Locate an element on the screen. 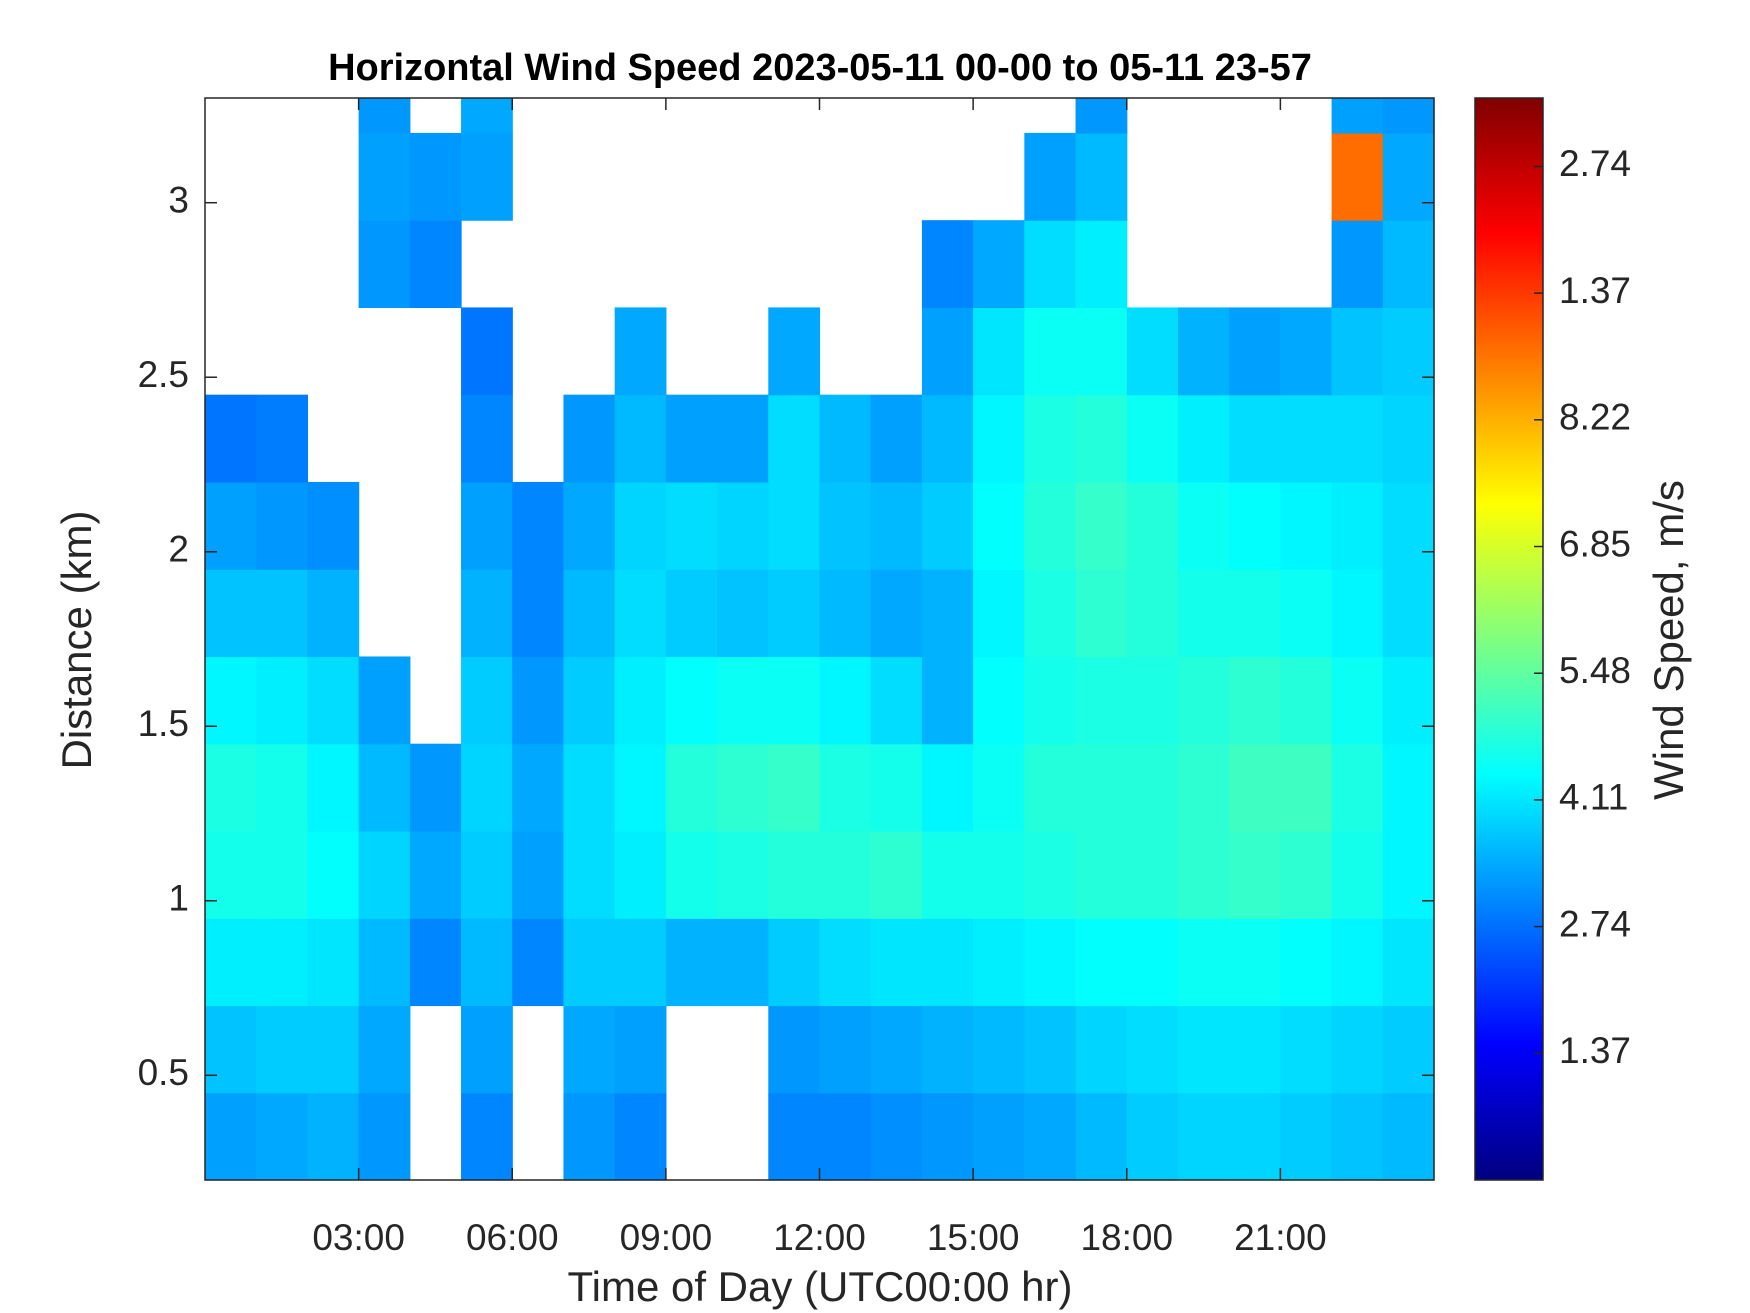 This screenshot has height=1313, width=1750. colorbar-tick-label: 1.37 is located at coordinates (1595, 290).